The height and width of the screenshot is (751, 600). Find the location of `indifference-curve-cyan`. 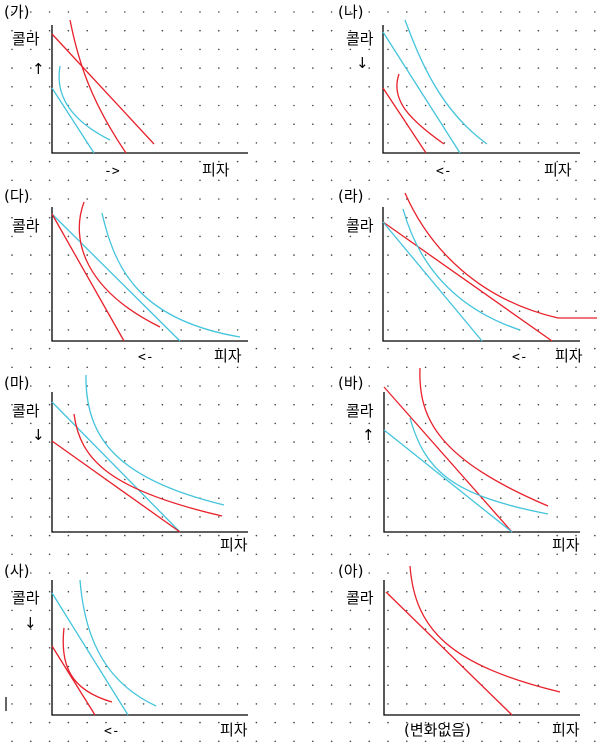

indifference-curve-cyan is located at coordinates (446, 82).